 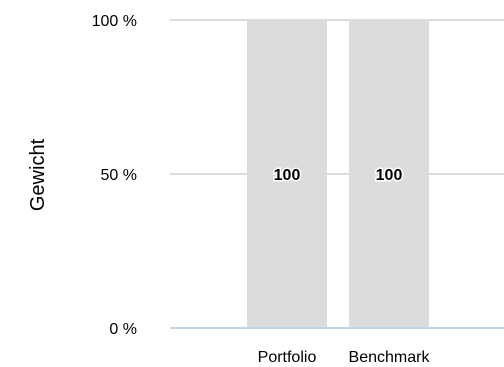 What do you see at coordinates (287, 357) in the screenshot?
I see `x-category-label: Portfolio` at bounding box center [287, 357].